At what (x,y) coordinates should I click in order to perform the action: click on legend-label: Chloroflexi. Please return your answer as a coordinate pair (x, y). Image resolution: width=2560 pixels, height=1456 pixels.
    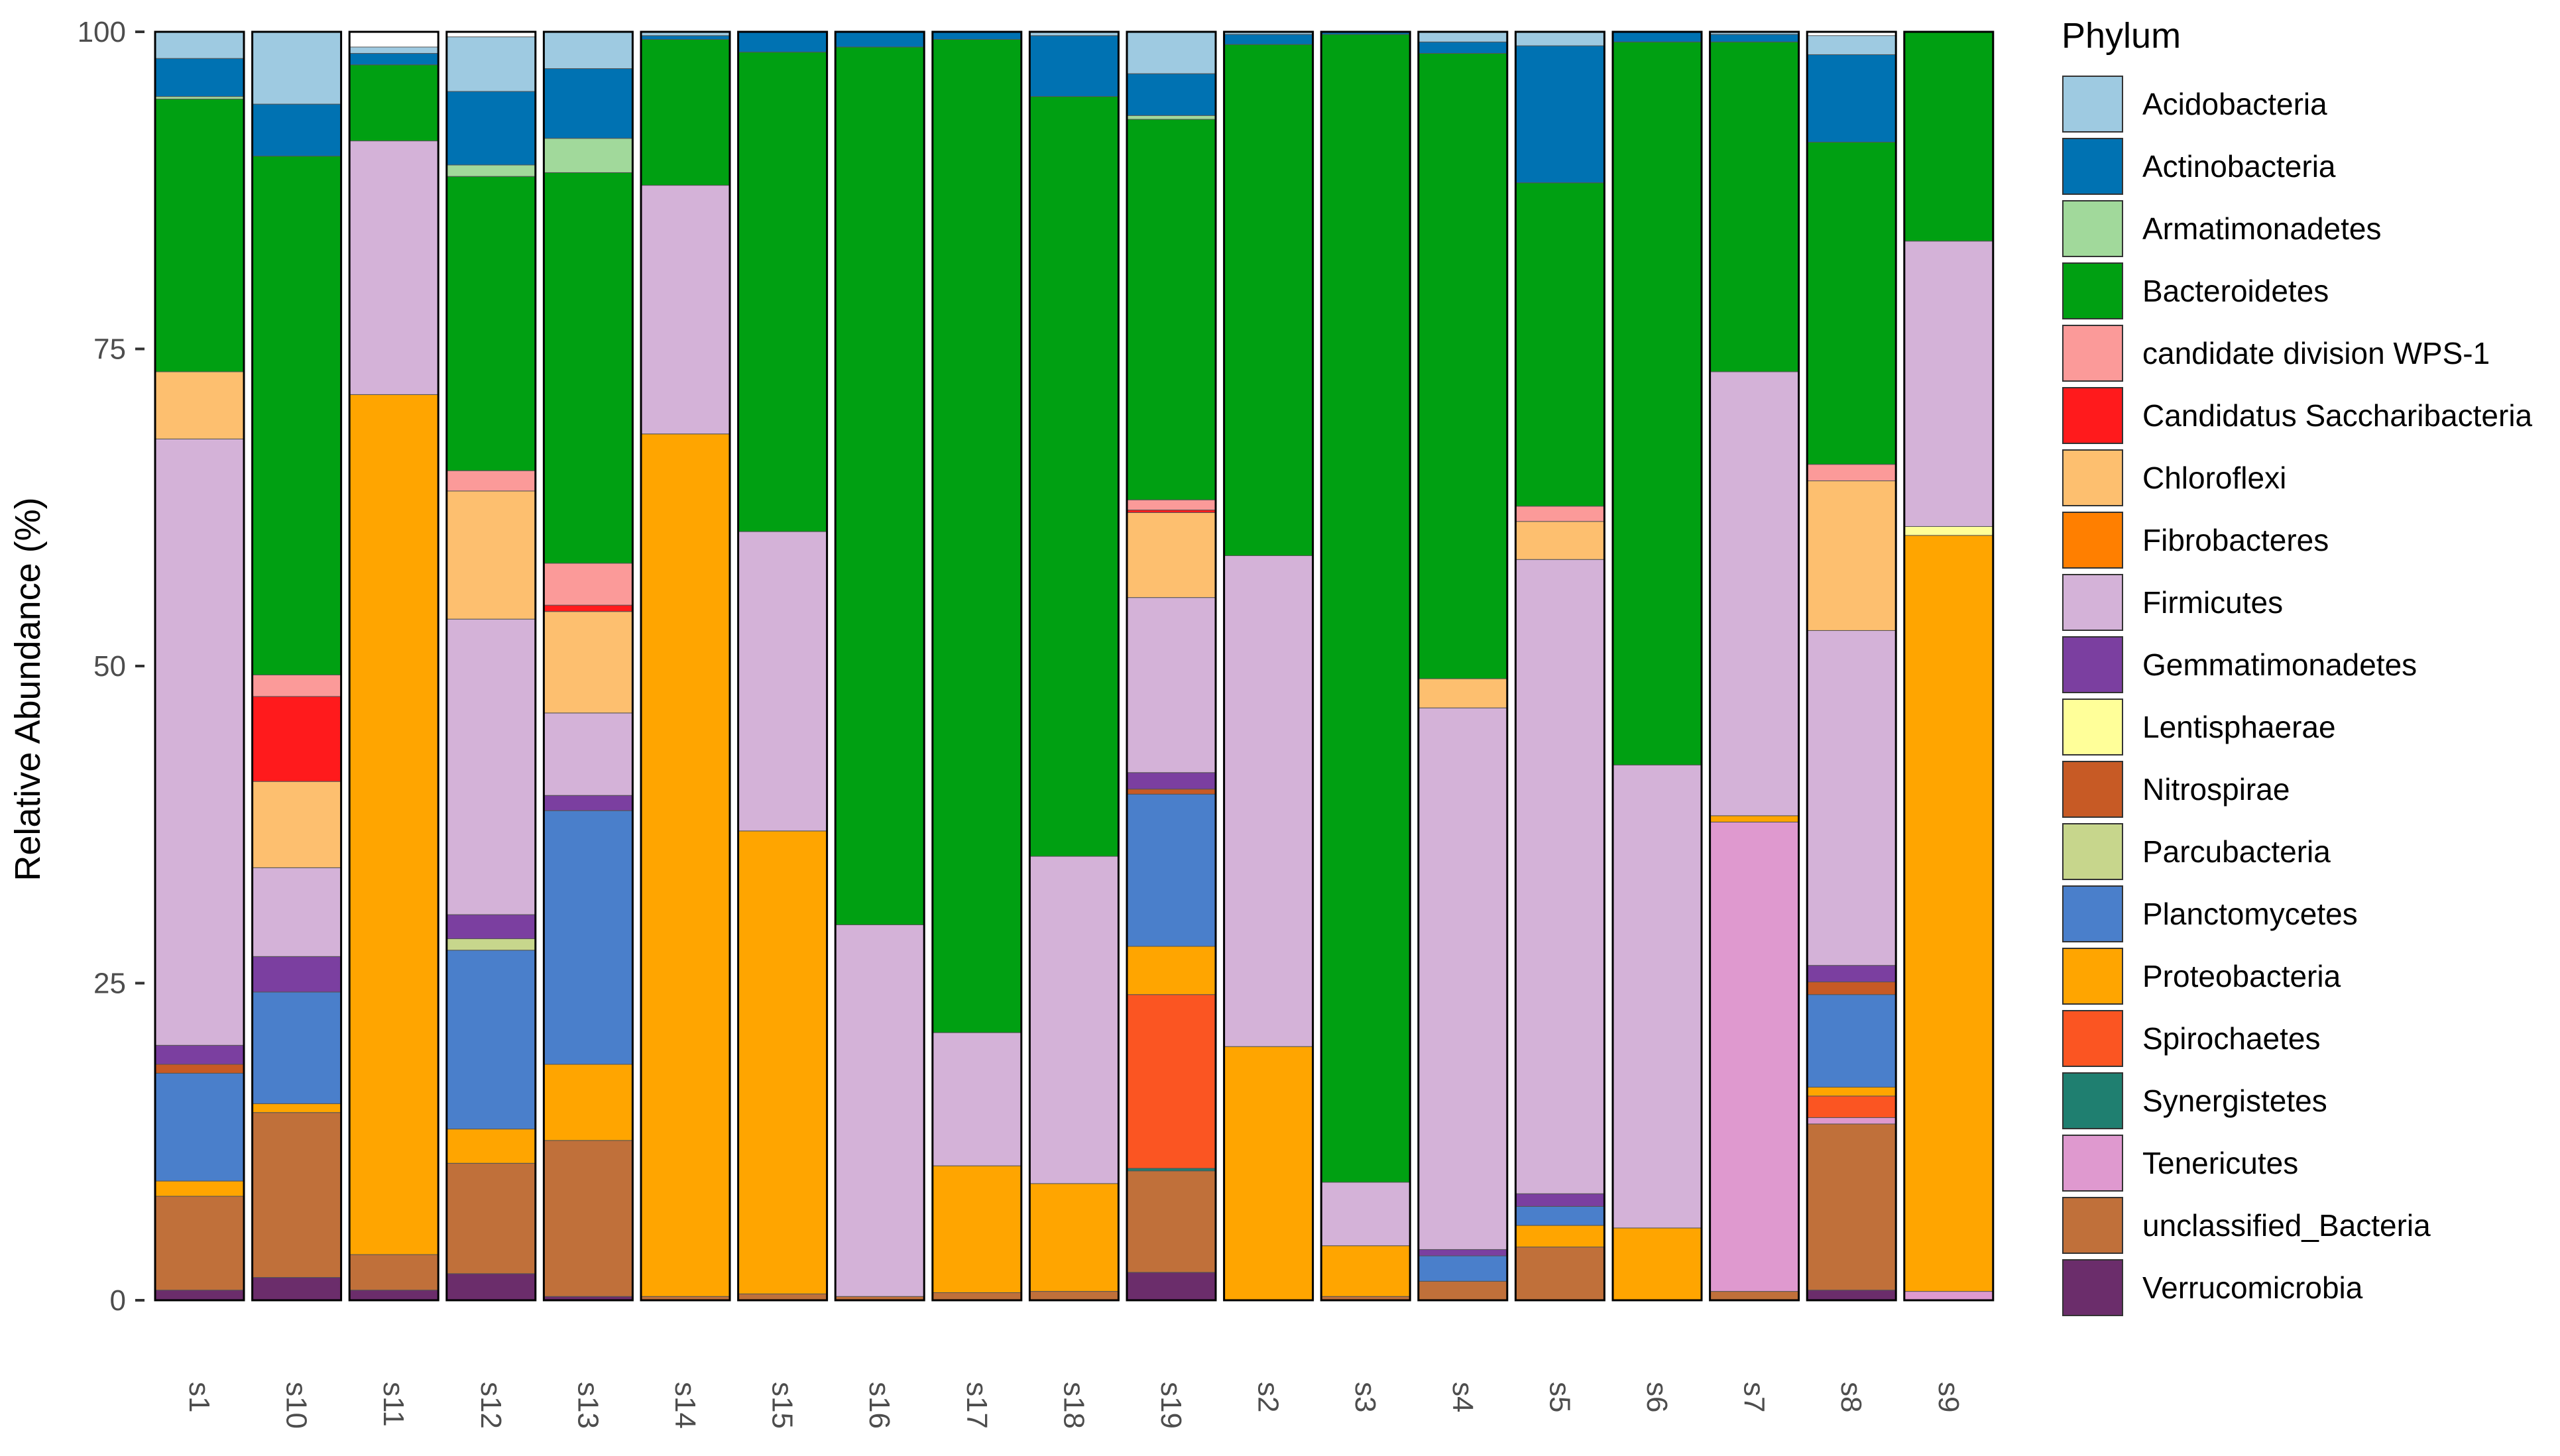
    Looking at the image, I should click on (2214, 478).